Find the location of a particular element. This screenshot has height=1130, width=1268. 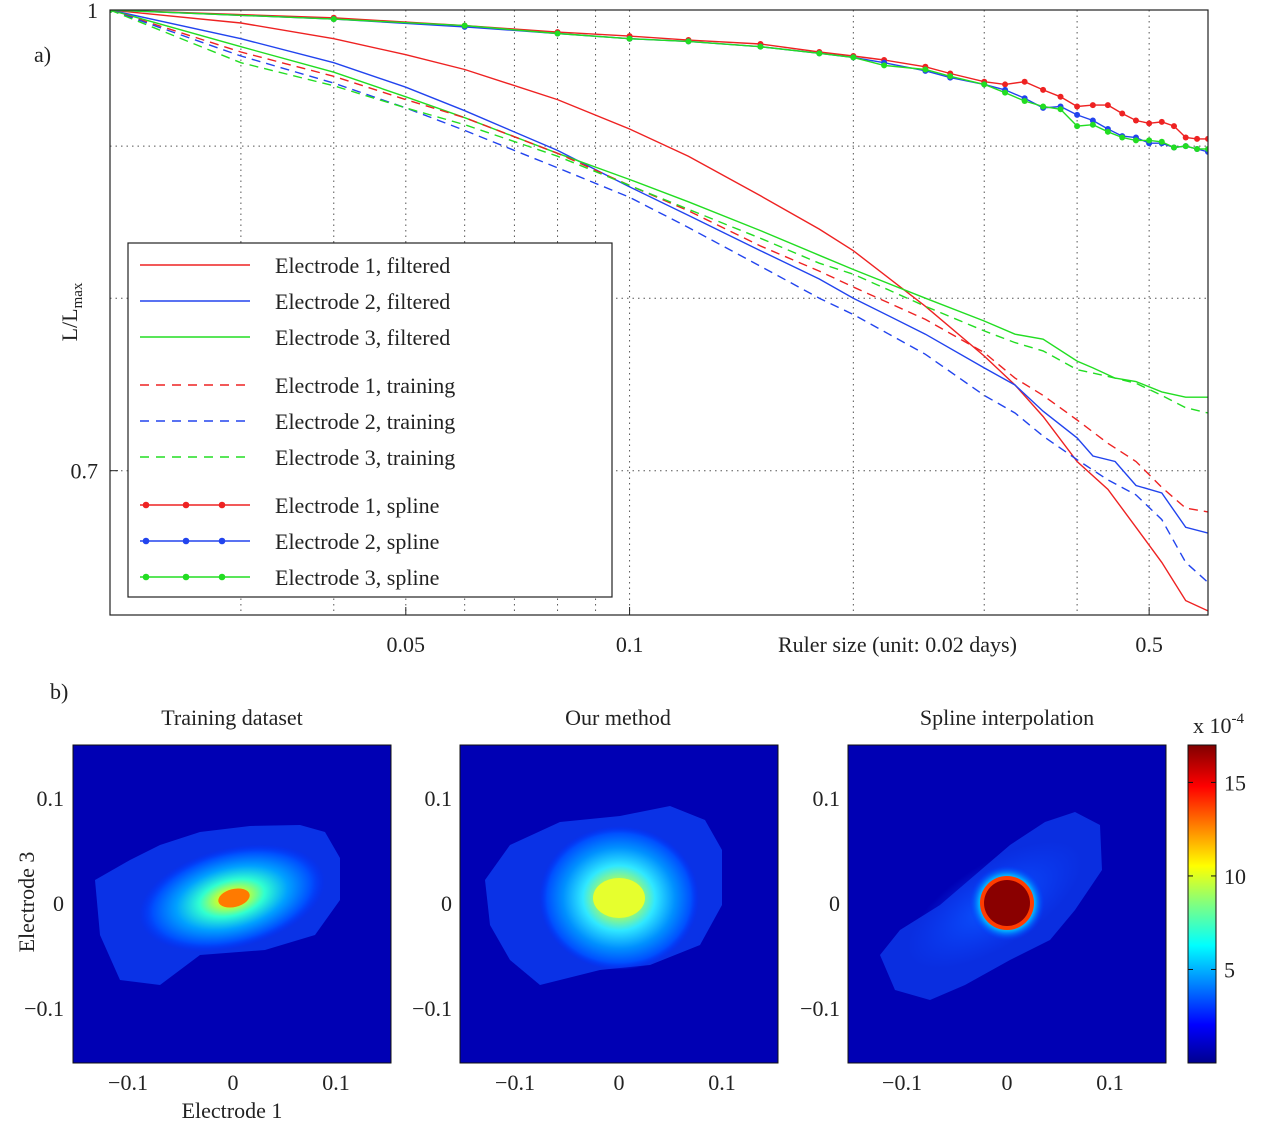

heatmap1-xtick-0: 0 is located at coordinates (233, 1082).